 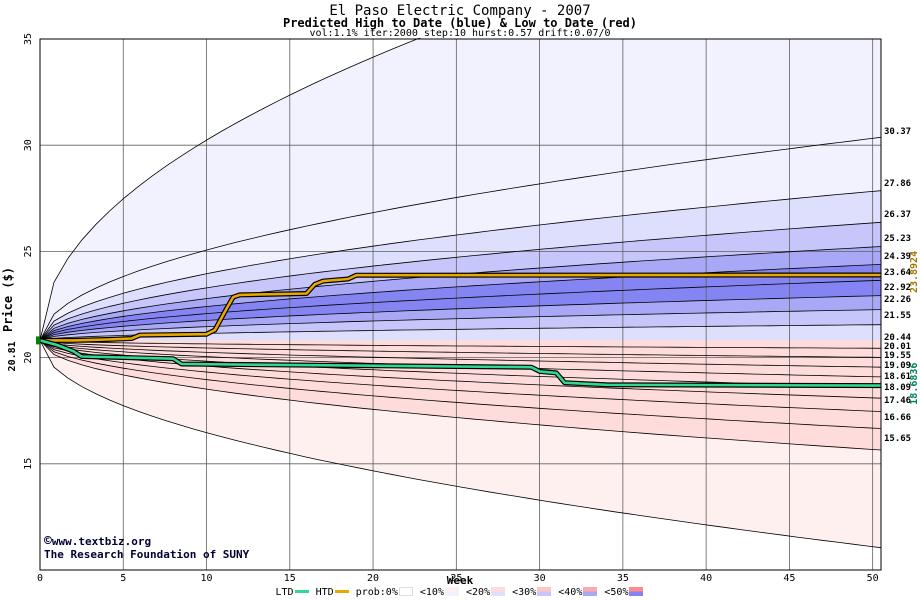 I want to click on end-label-8: 21.55, so click(x=897, y=316).